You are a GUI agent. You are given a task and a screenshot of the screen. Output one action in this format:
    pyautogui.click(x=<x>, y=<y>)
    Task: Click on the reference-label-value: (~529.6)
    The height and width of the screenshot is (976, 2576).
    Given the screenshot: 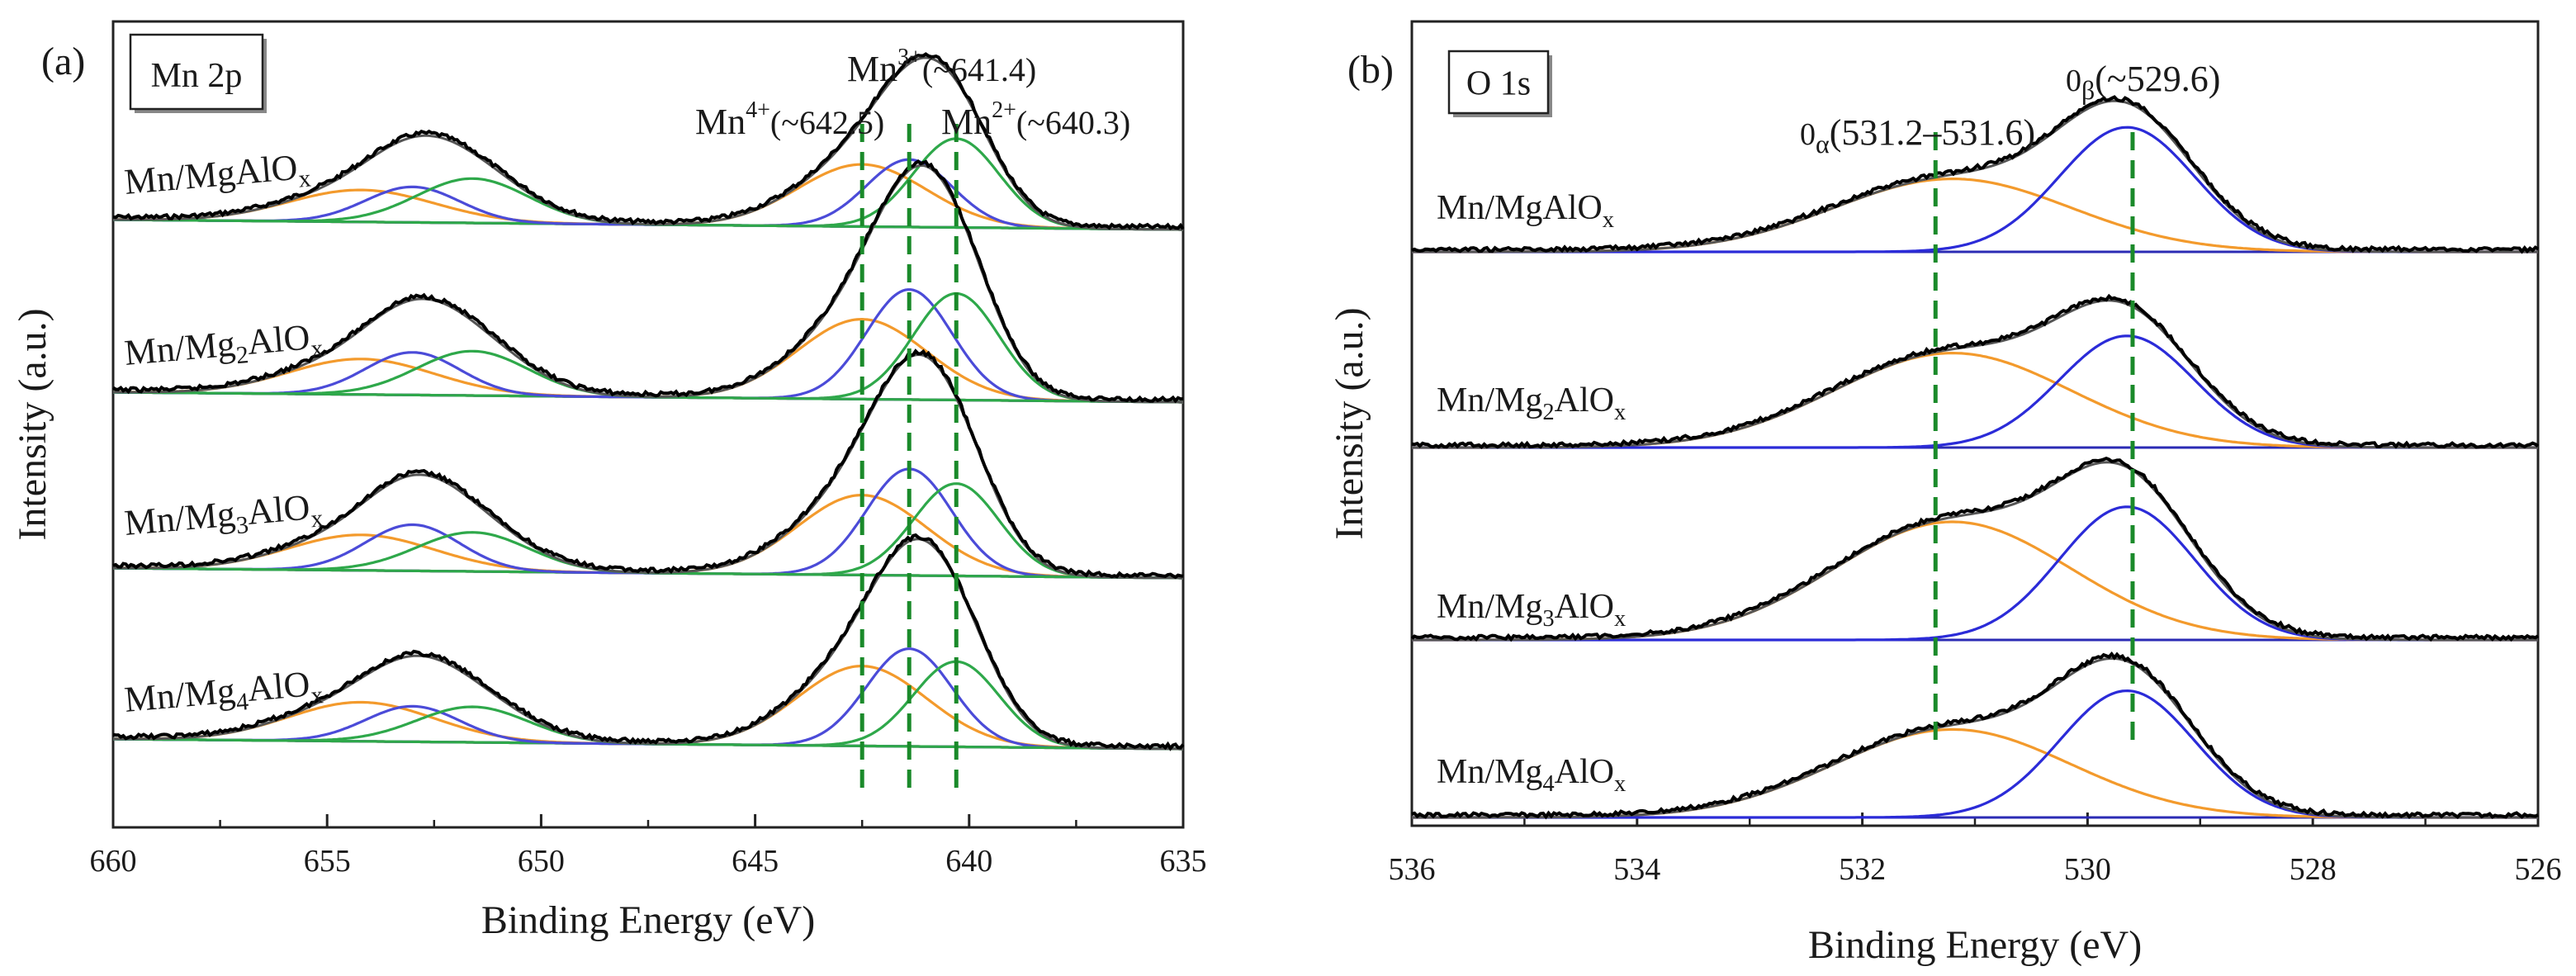 What is the action you would take?
    pyautogui.click(x=2157, y=79)
    